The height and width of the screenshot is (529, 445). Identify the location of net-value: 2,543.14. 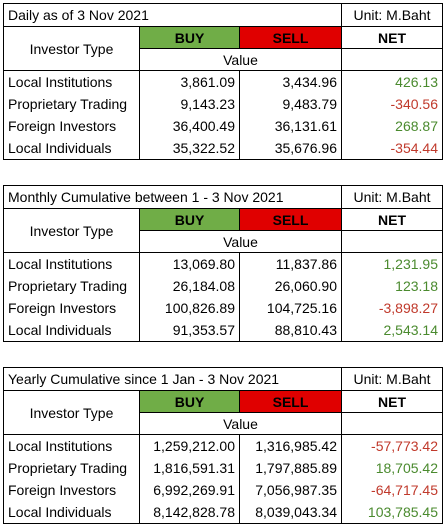
(392, 330).